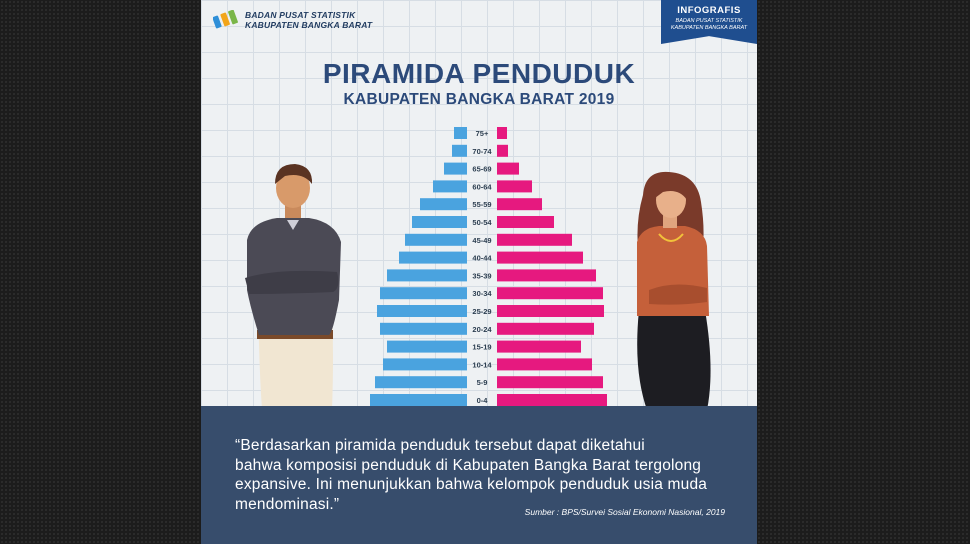 This screenshot has height=544, width=970. What do you see at coordinates (482, 329) in the screenshot?
I see `age-label-20-24: 20-24` at bounding box center [482, 329].